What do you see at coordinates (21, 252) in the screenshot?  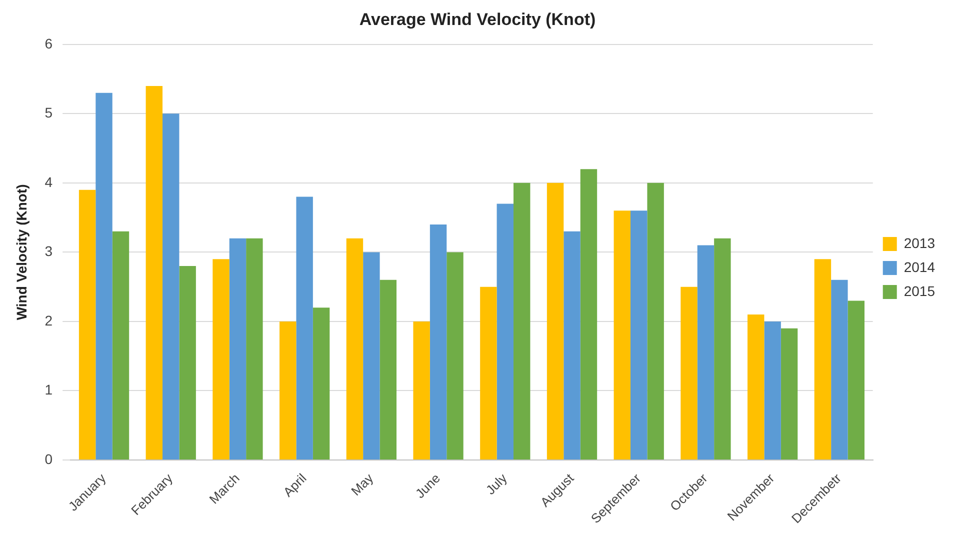 I see `y-axis-title: Wind Velocity (Knot)` at bounding box center [21, 252].